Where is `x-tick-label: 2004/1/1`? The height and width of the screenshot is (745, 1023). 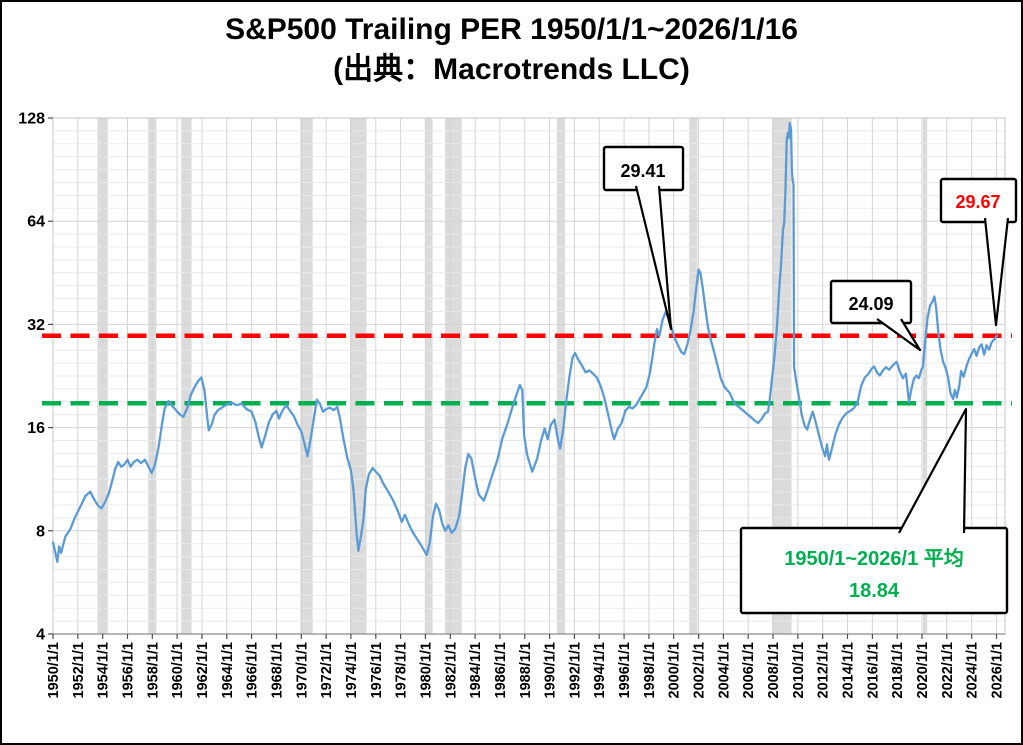
x-tick-label: 2004/1/1 is located at coordinates (724, 670).